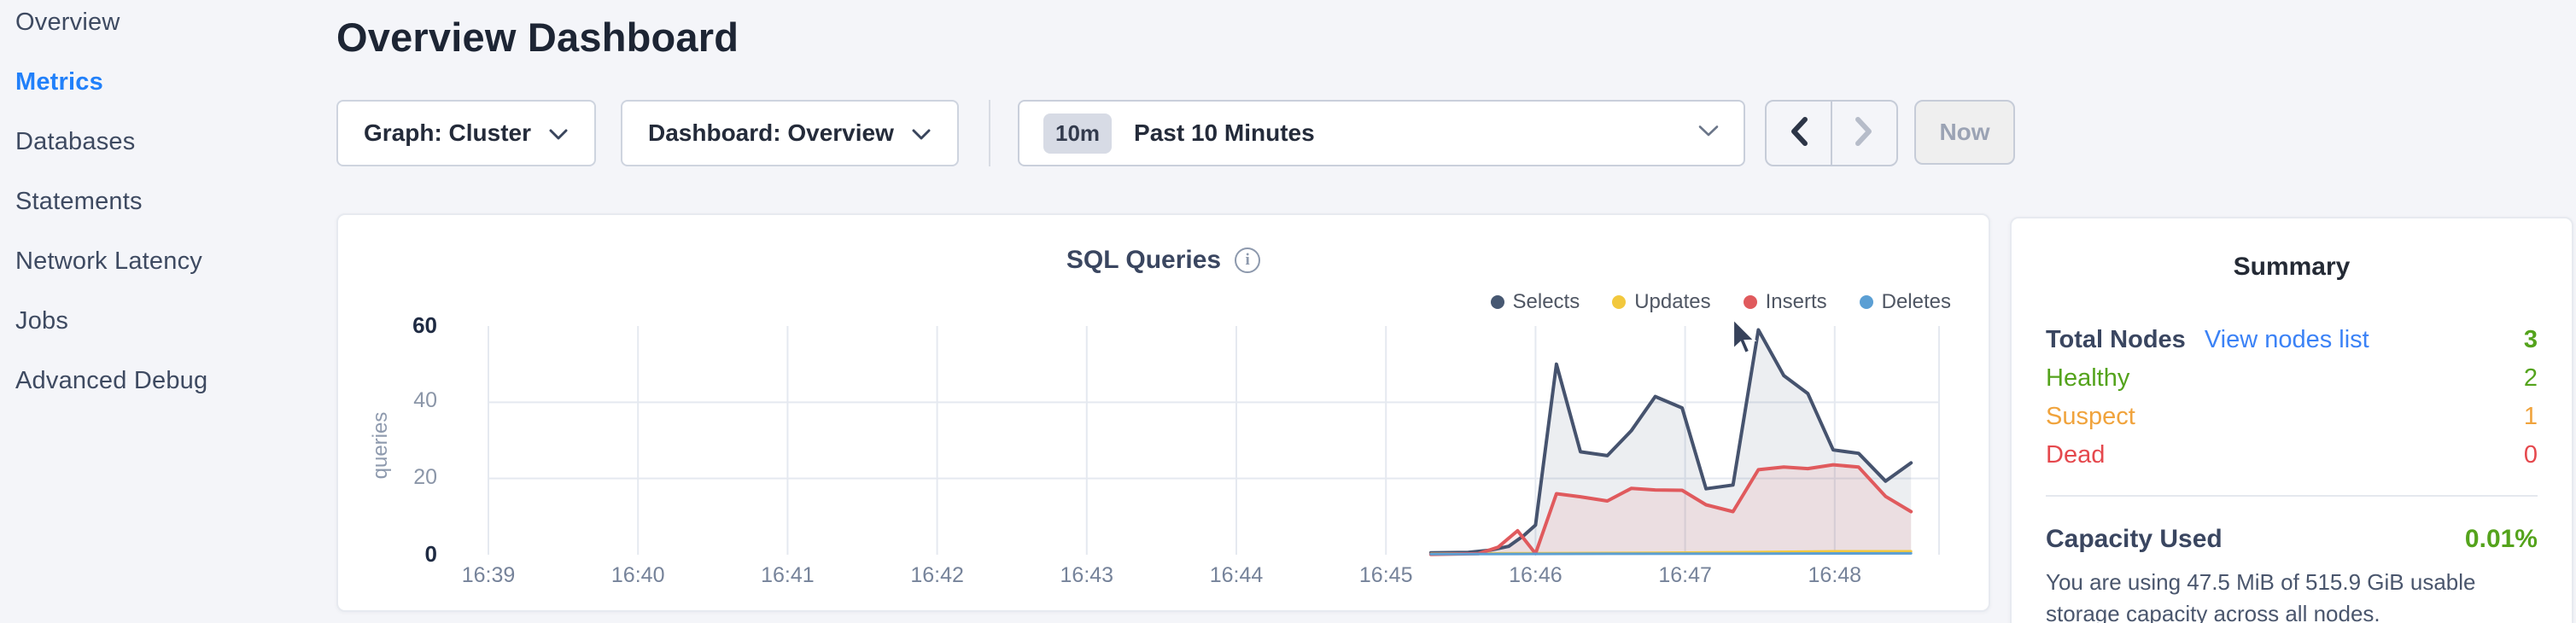  Describe the element at coordinates (637, 575) in the screenshot. I see `x-tick-label: 16:40` at that location.